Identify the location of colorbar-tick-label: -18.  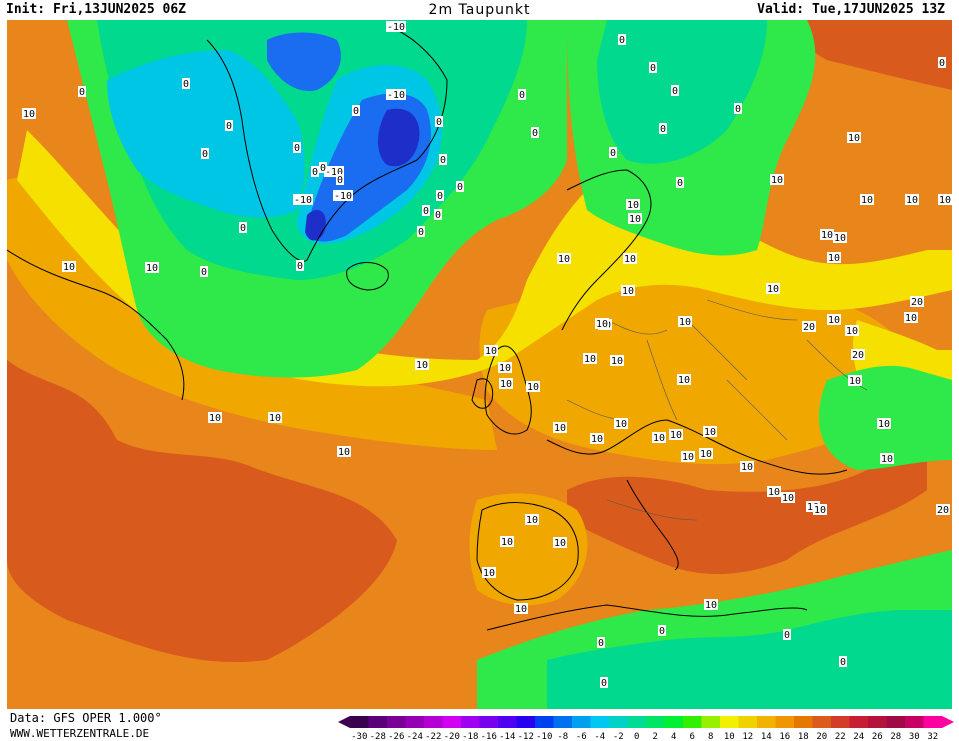
(470, 736).